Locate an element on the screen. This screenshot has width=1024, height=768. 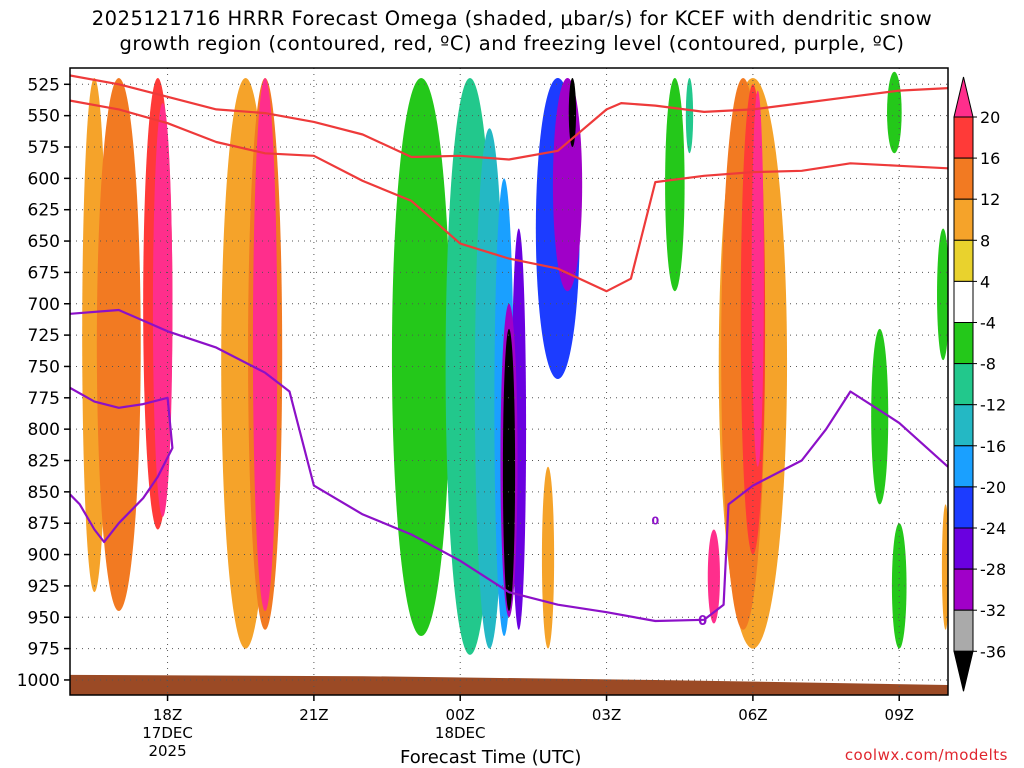
freezing-contour-small-label: 0 is located at coordinates (656, 521).